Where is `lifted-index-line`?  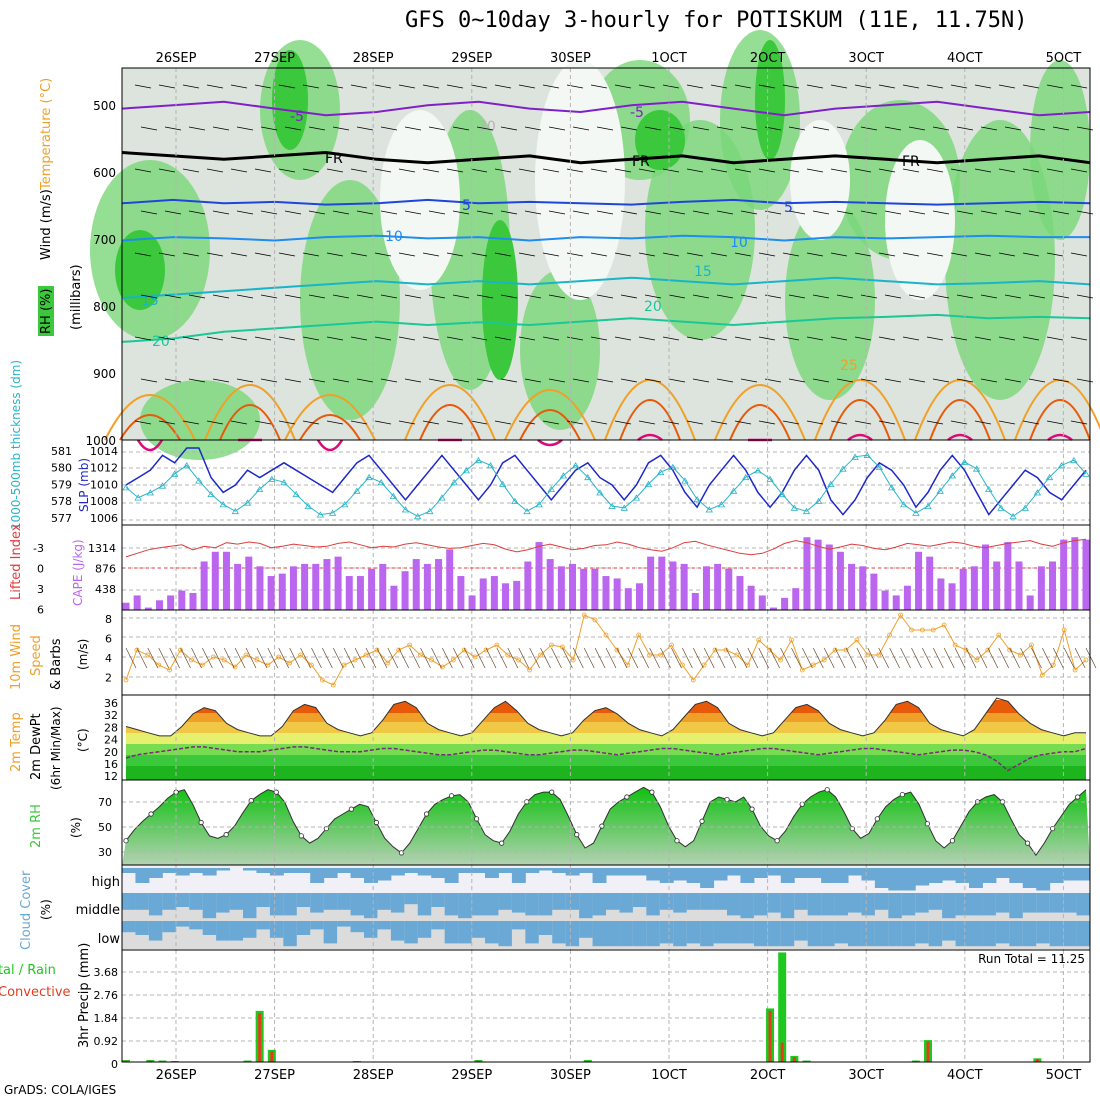 lifted-index-line is located at coordinates (606, 548).